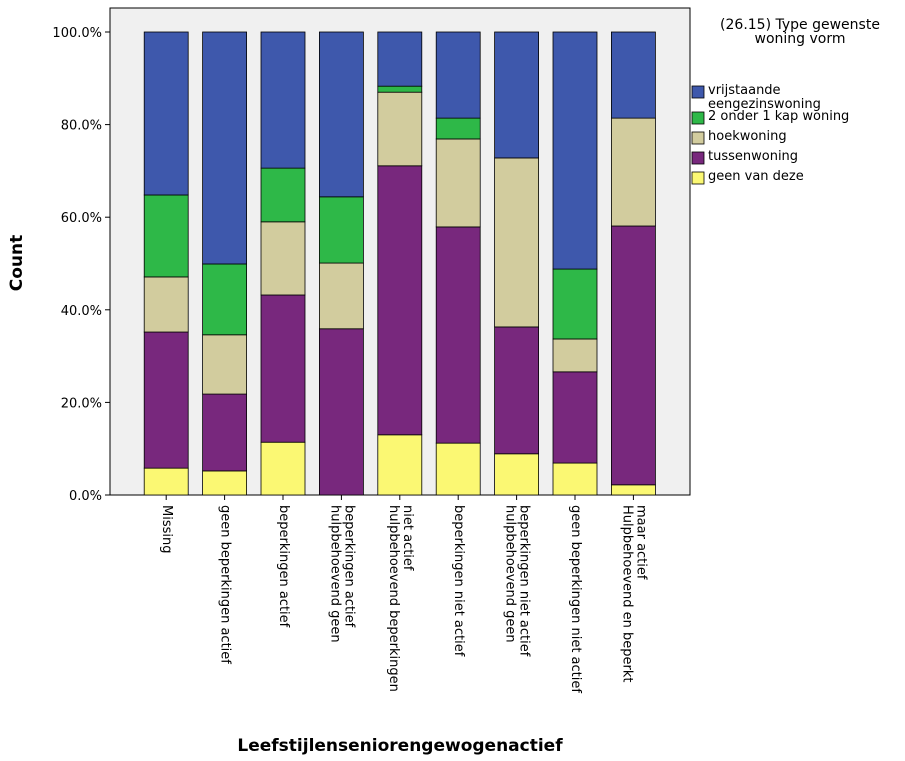  I want to click on legend-label: 2 onder 1 kap woning, so click(779, 116).